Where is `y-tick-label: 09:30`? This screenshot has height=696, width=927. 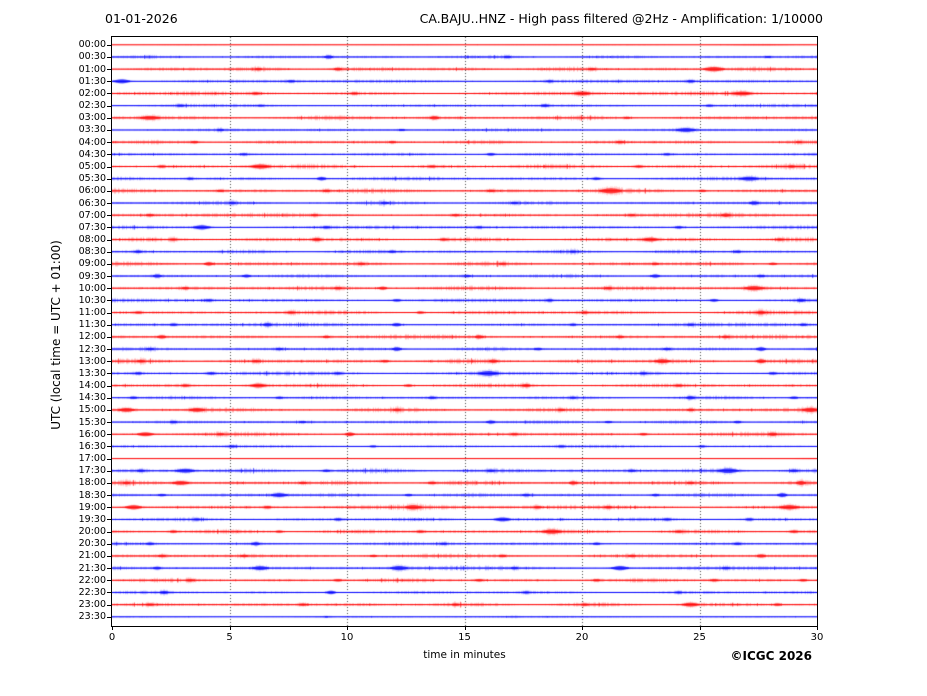
y-tick-label: 09:30 is located at coordinates (92, 276).